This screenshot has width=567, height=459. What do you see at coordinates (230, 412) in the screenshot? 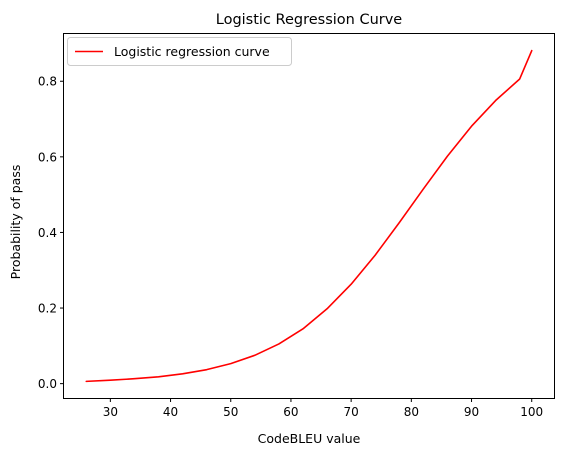
I see `x-tick-label: 50` at bounding box center [230, 412].